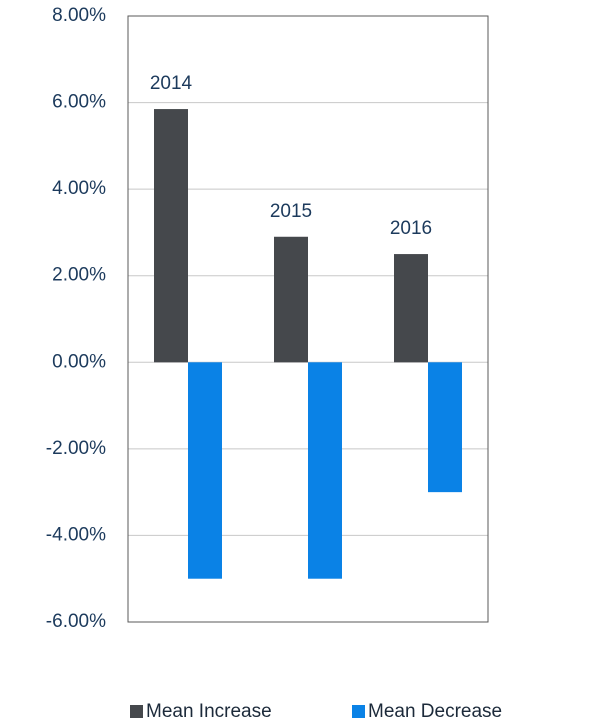  I want to click on category-label: 2016, so click(411, 228).